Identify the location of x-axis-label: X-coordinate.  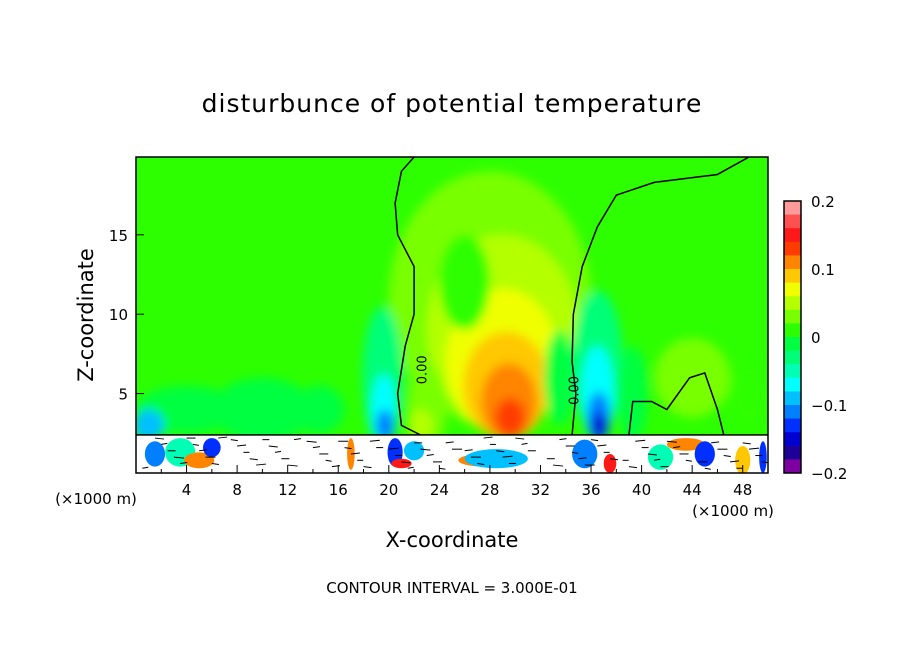
(452, 540).